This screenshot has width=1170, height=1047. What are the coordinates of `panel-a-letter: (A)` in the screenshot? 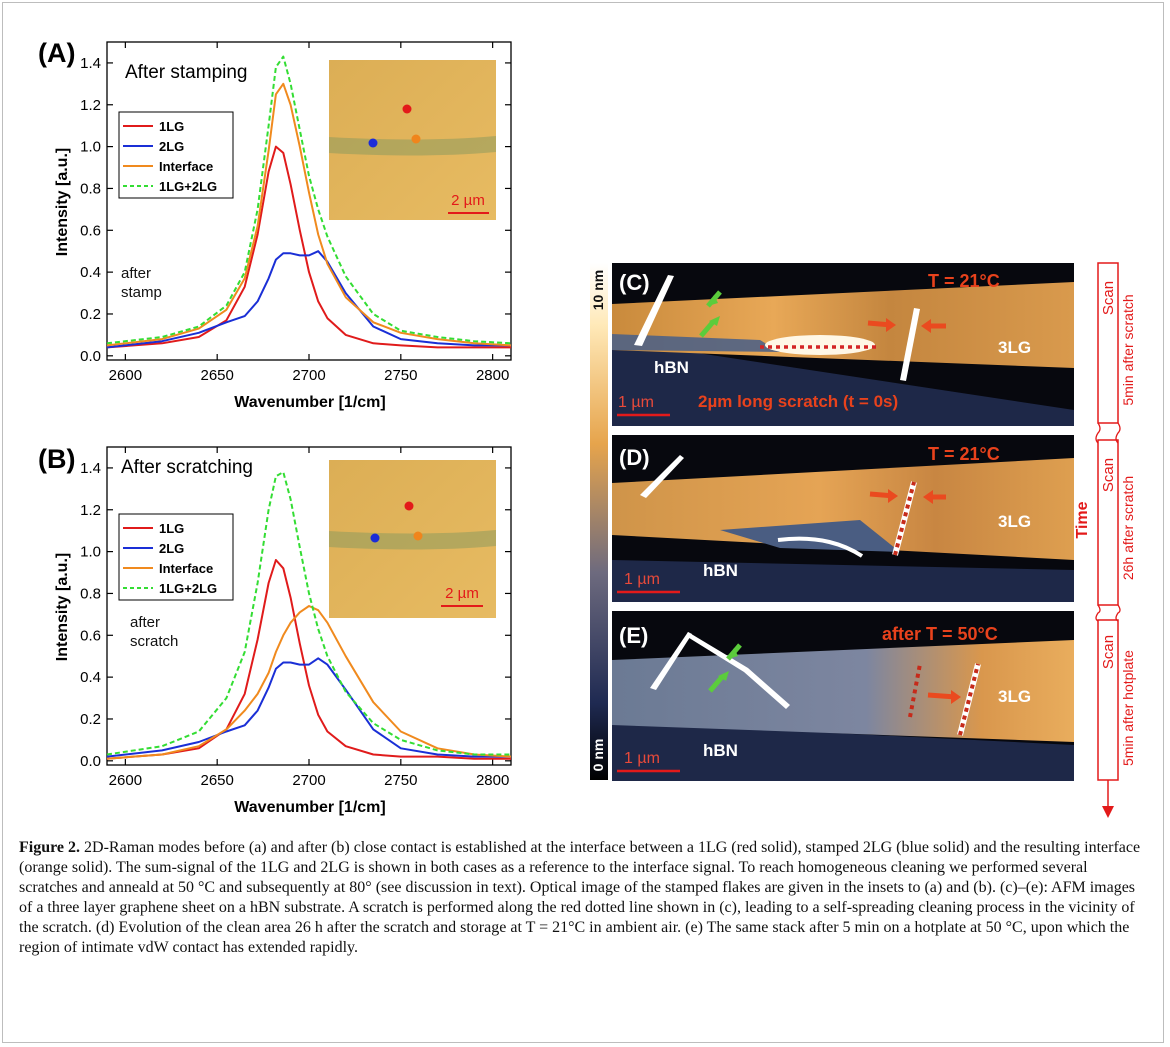 It's located at (56, 53).